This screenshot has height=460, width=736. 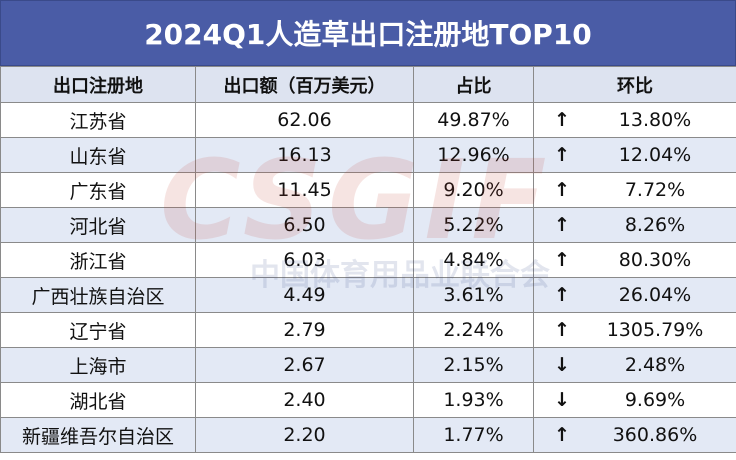 What do you see at coordinates (98, 225) in the screenshot?
I see `region-cell: 河北省` at bounding box center [98, 225].